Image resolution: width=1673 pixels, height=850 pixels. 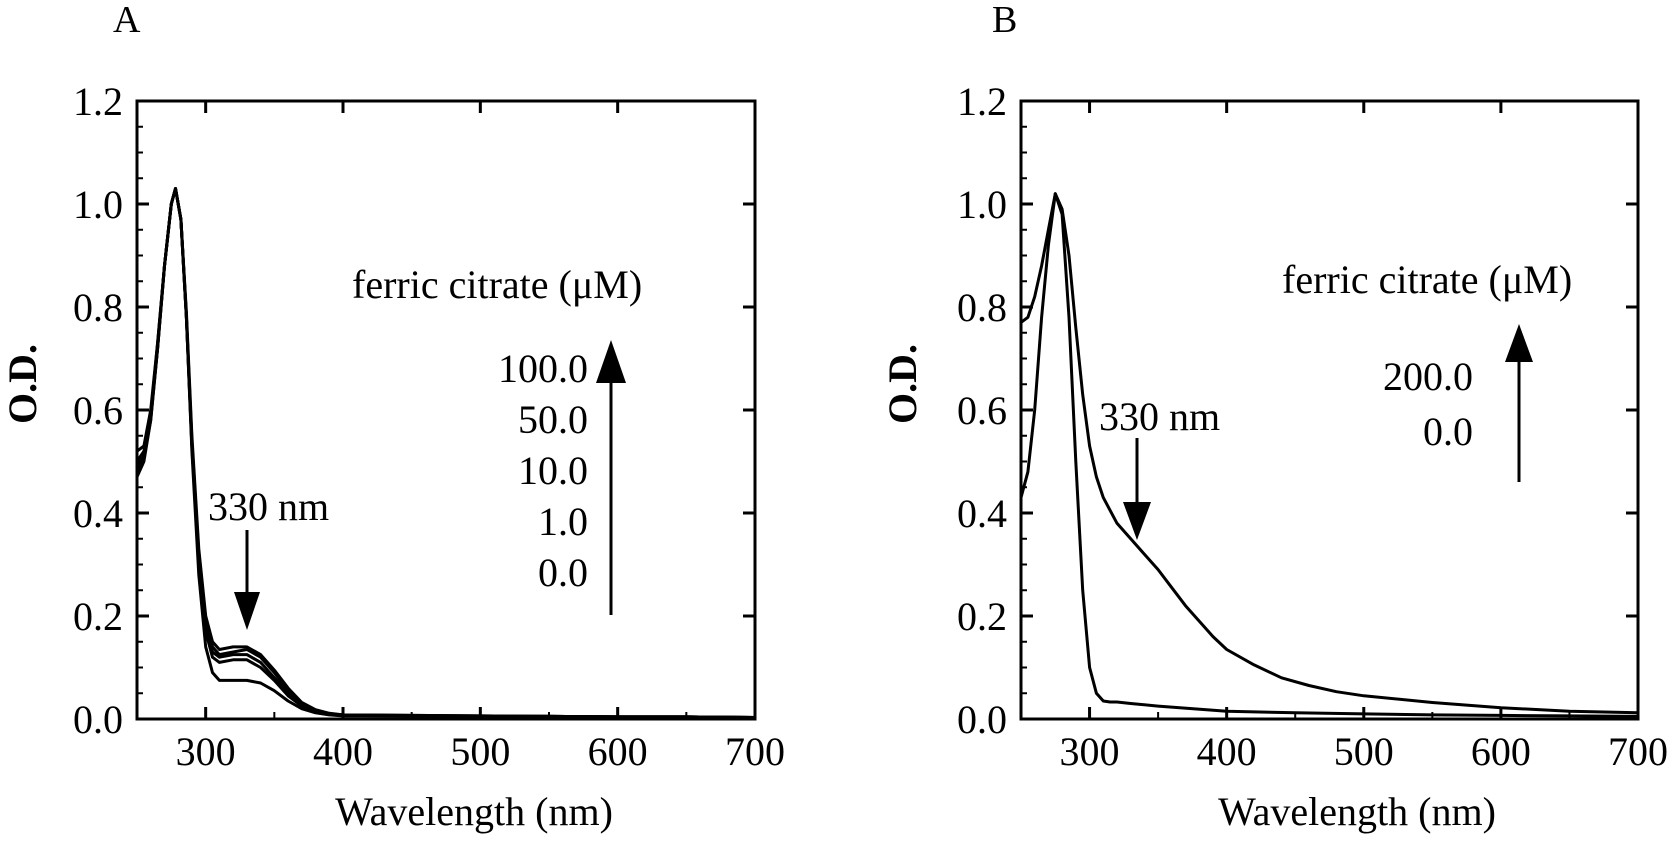 What do you see at coordinates (611, 361) in the screenshot?
I see `panel-a-legend-arrow-head` at bounding box center [611, 361].